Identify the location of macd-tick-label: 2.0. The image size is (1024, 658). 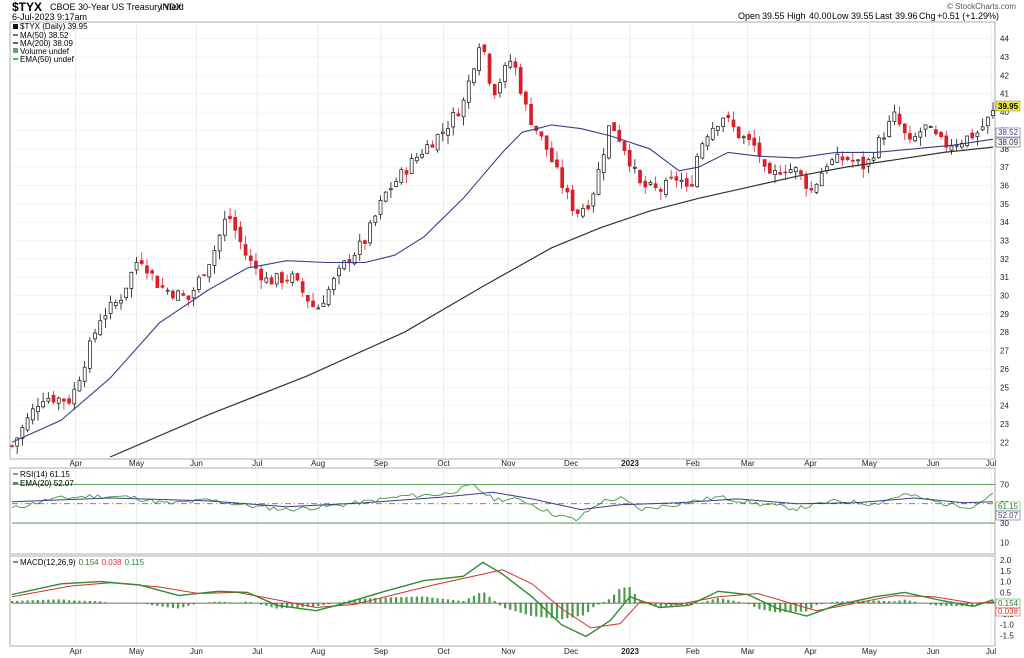
(1006, 560).